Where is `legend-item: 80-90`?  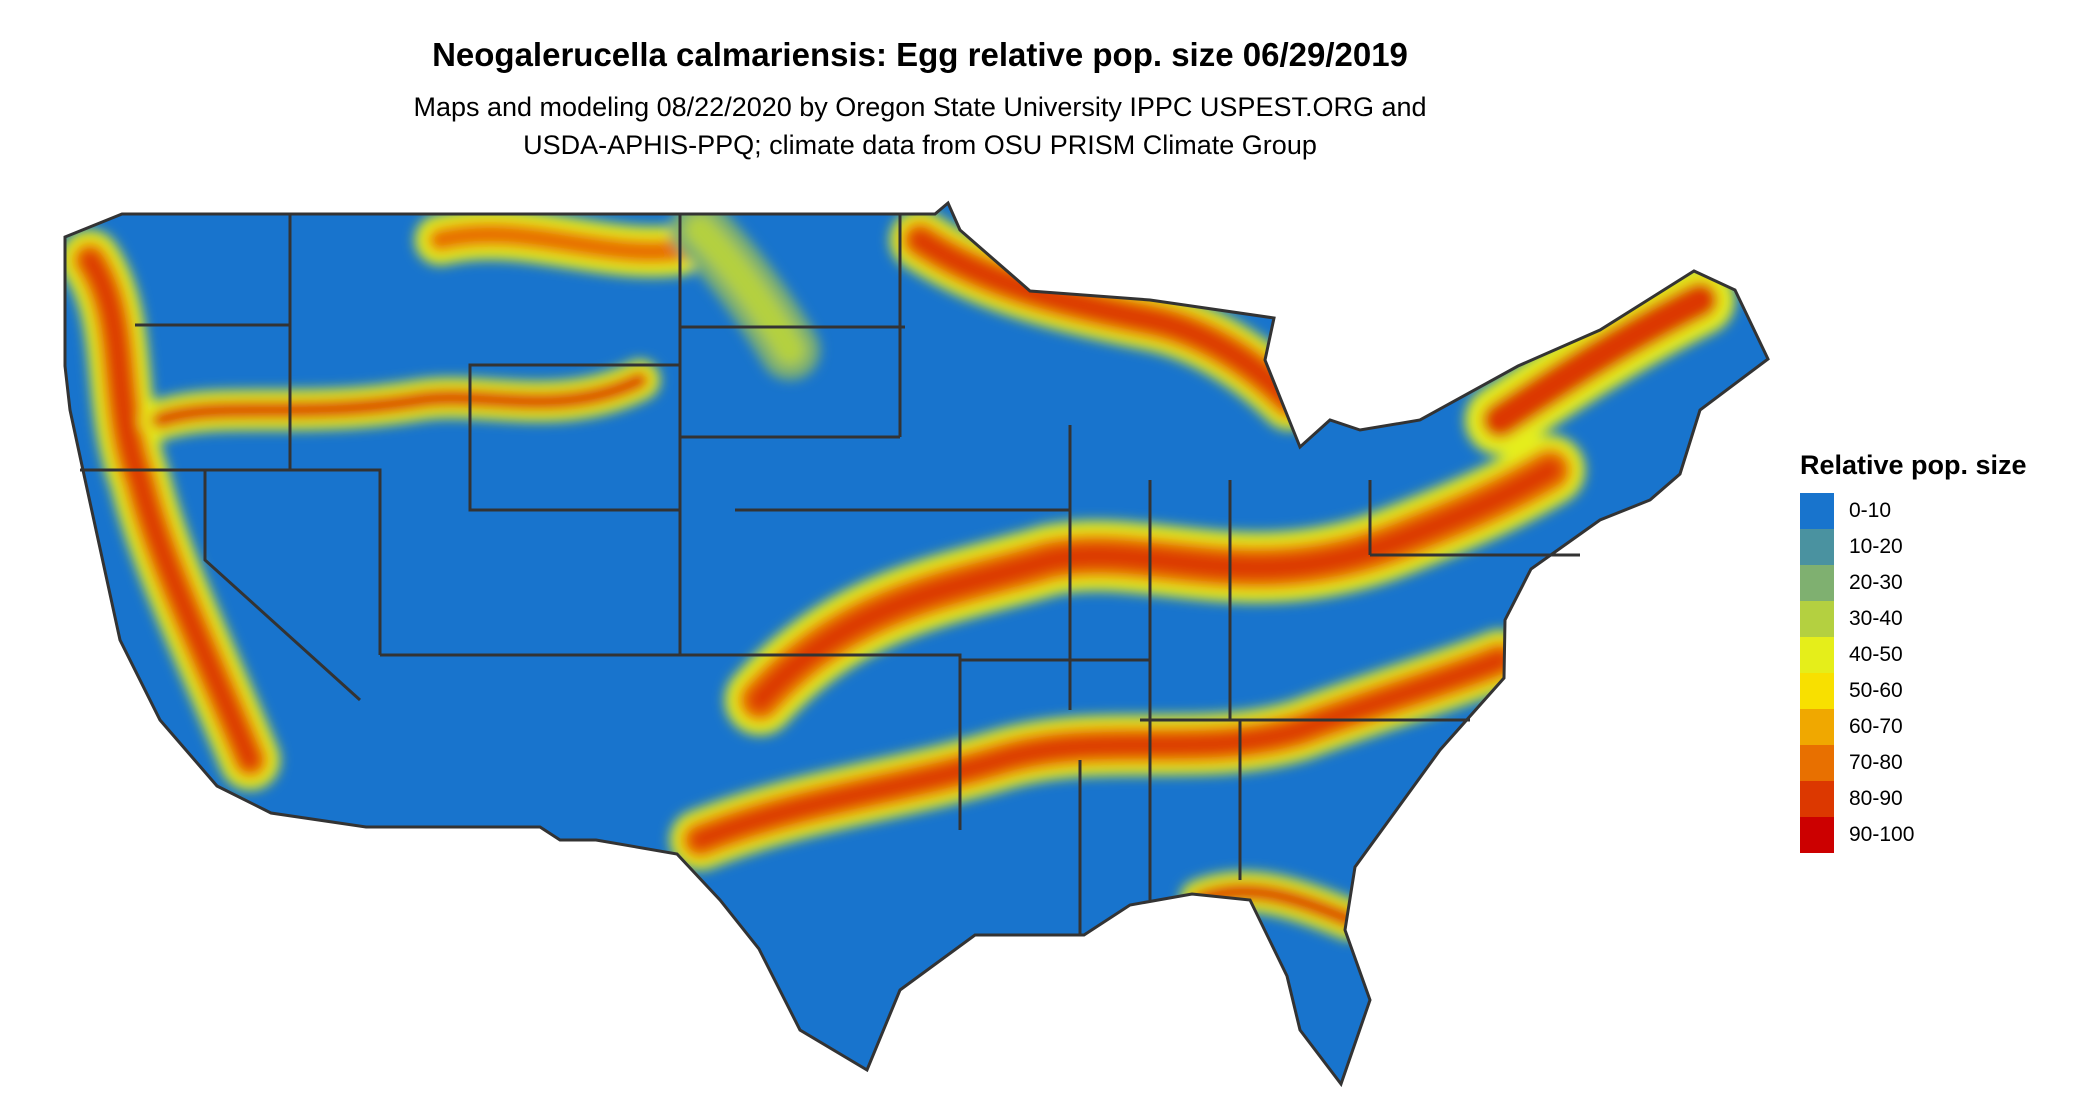
legend-item: 80-90 is located at coordinates (1913, 799).